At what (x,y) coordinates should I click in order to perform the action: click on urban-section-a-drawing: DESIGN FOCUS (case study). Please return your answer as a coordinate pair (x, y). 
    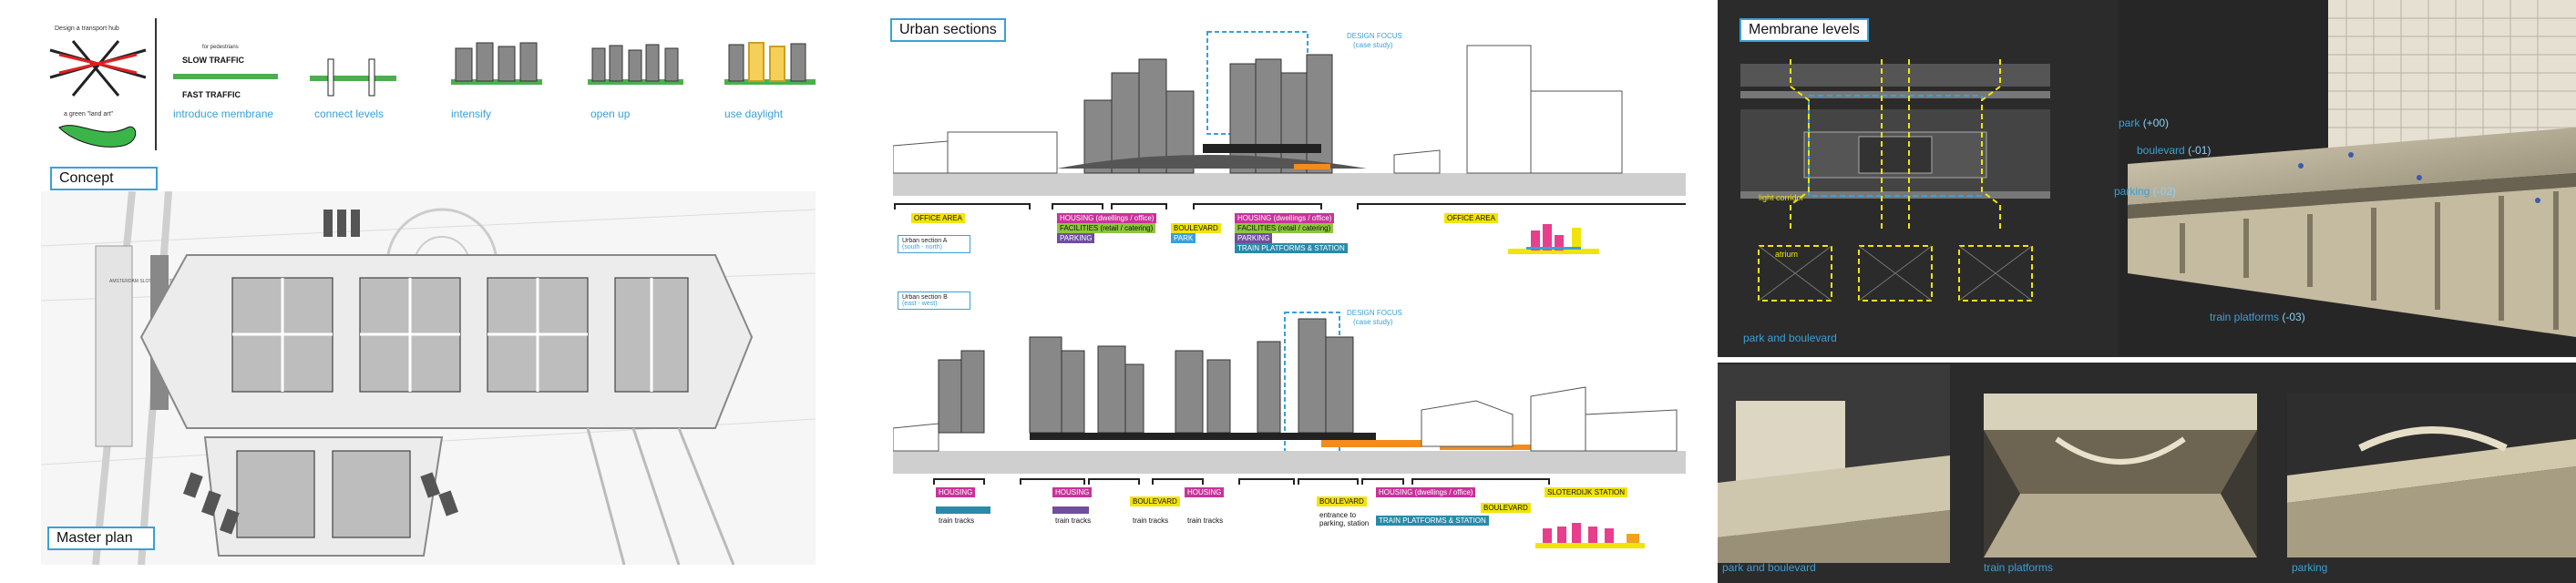
    Looking at the image, I should click on (1289, 113).